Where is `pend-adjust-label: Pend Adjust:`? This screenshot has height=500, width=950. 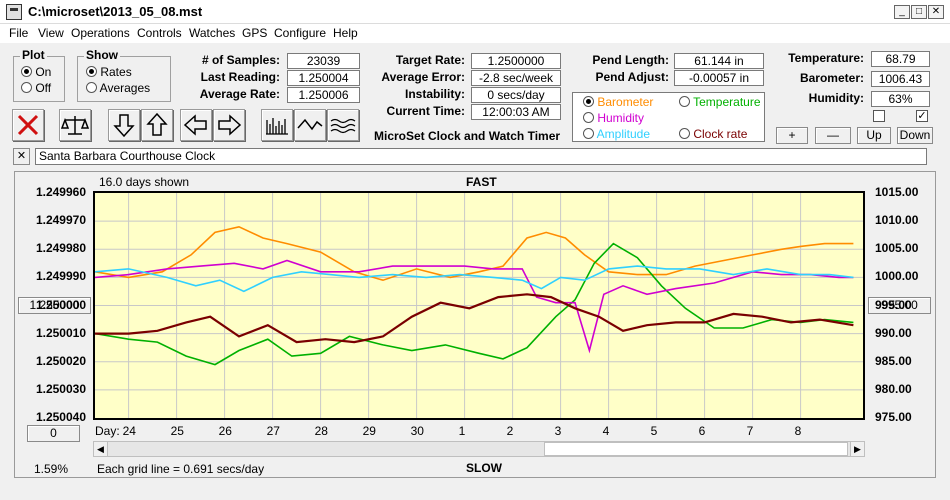 pend-adjust-label: Pend Adjust: is located at coordinates (632, 77).